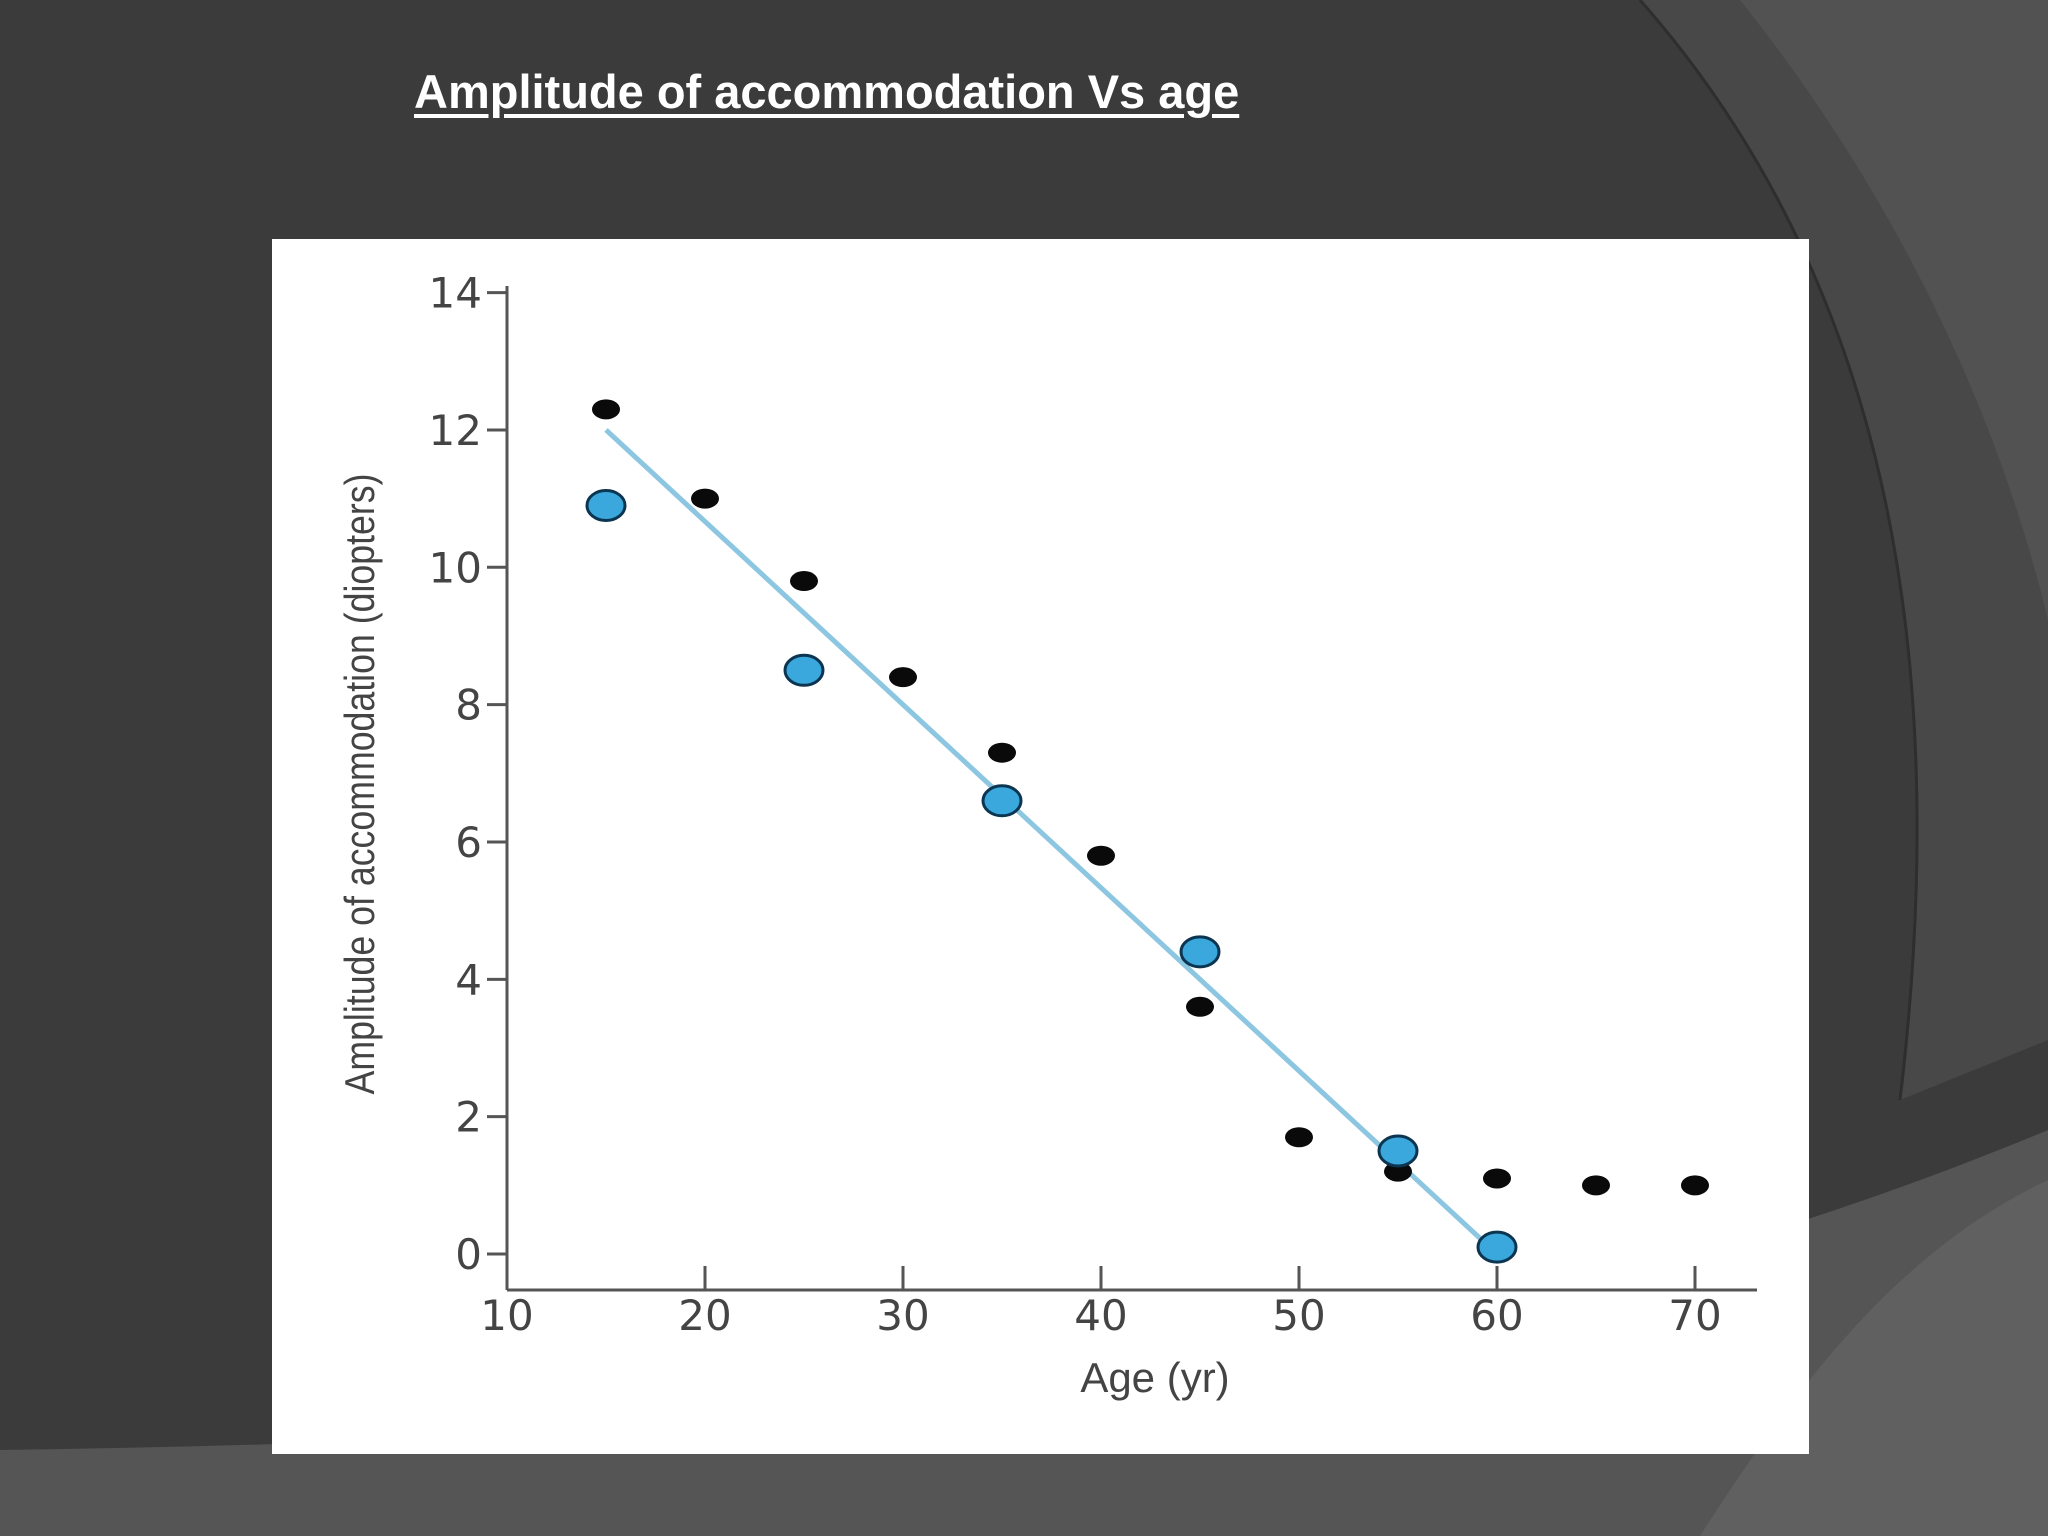 The image size is (2048, 1536). I want to click on y-tick-label: 0, so click(468, 1254).